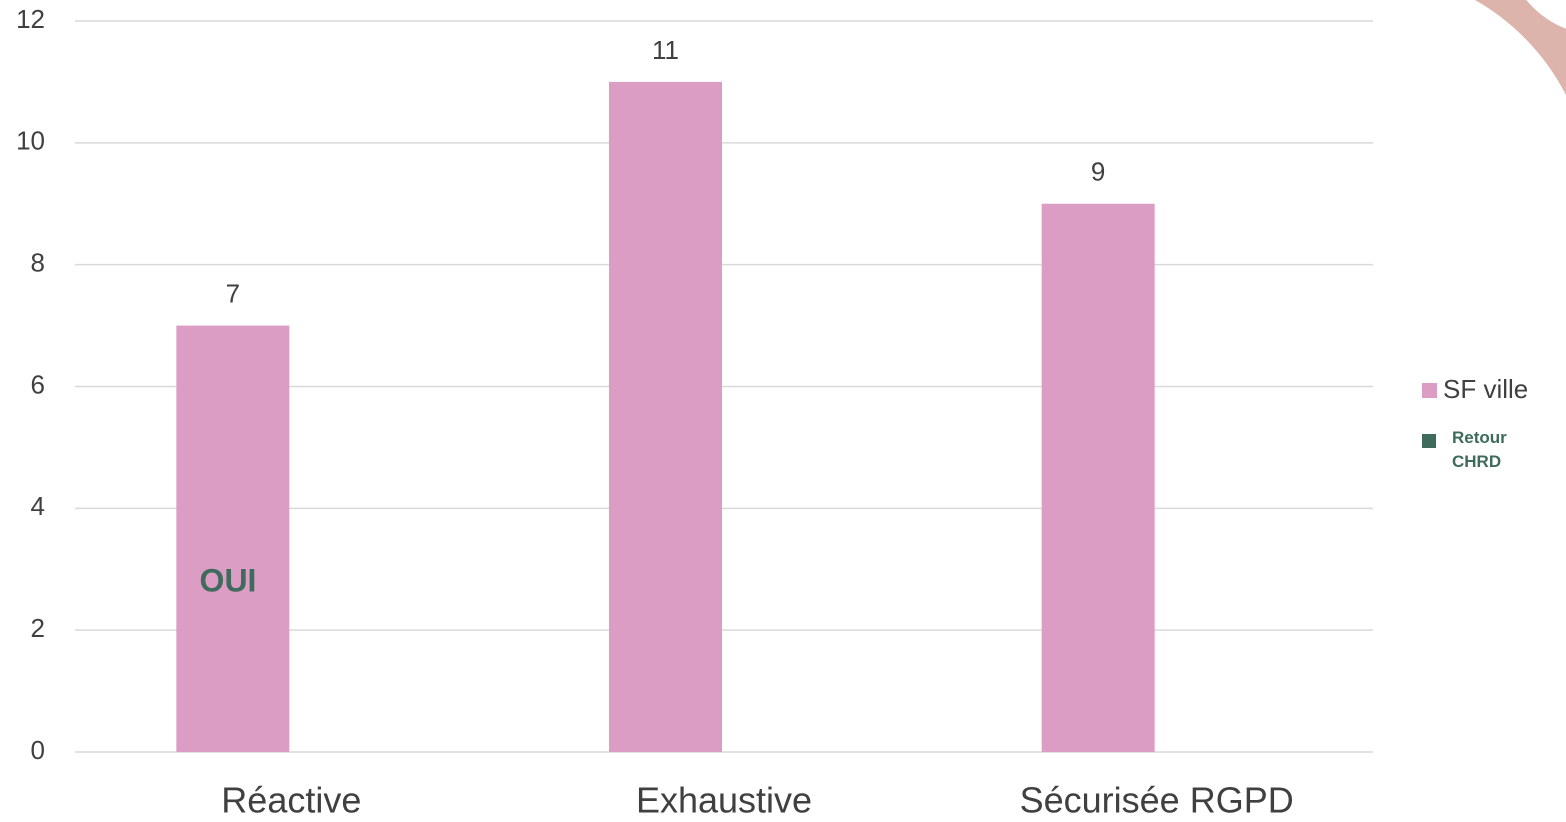 The image size is (1566, 822). What do you see at coordinates (665, 50) in the screenshot?
I see `data-label: 11` at bounding box center [665, 50].